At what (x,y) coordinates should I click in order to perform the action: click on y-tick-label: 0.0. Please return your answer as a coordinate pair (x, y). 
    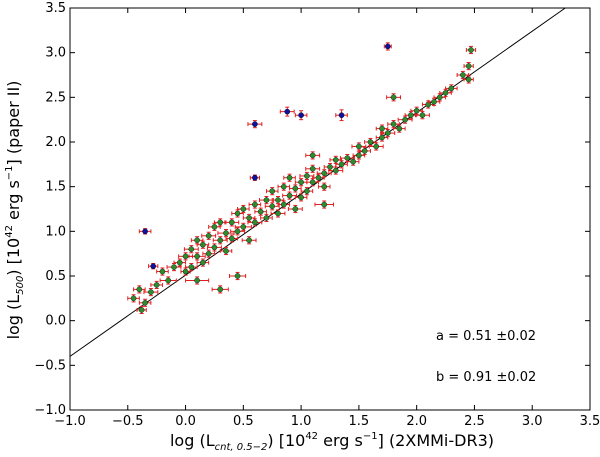
    Looking at the image, I should click on (55, 321).